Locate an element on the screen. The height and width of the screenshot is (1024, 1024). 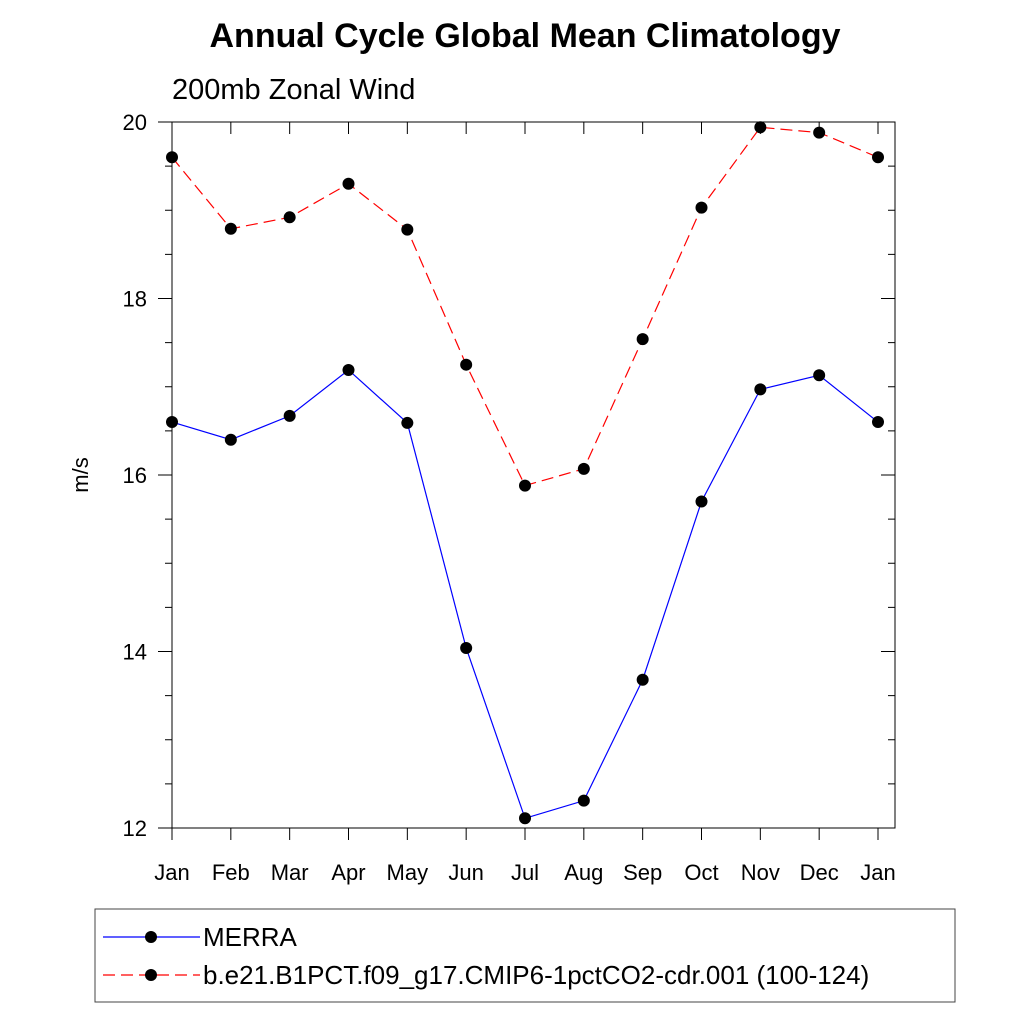
x-tick-label: Nov is located at coordinates (760, 872).